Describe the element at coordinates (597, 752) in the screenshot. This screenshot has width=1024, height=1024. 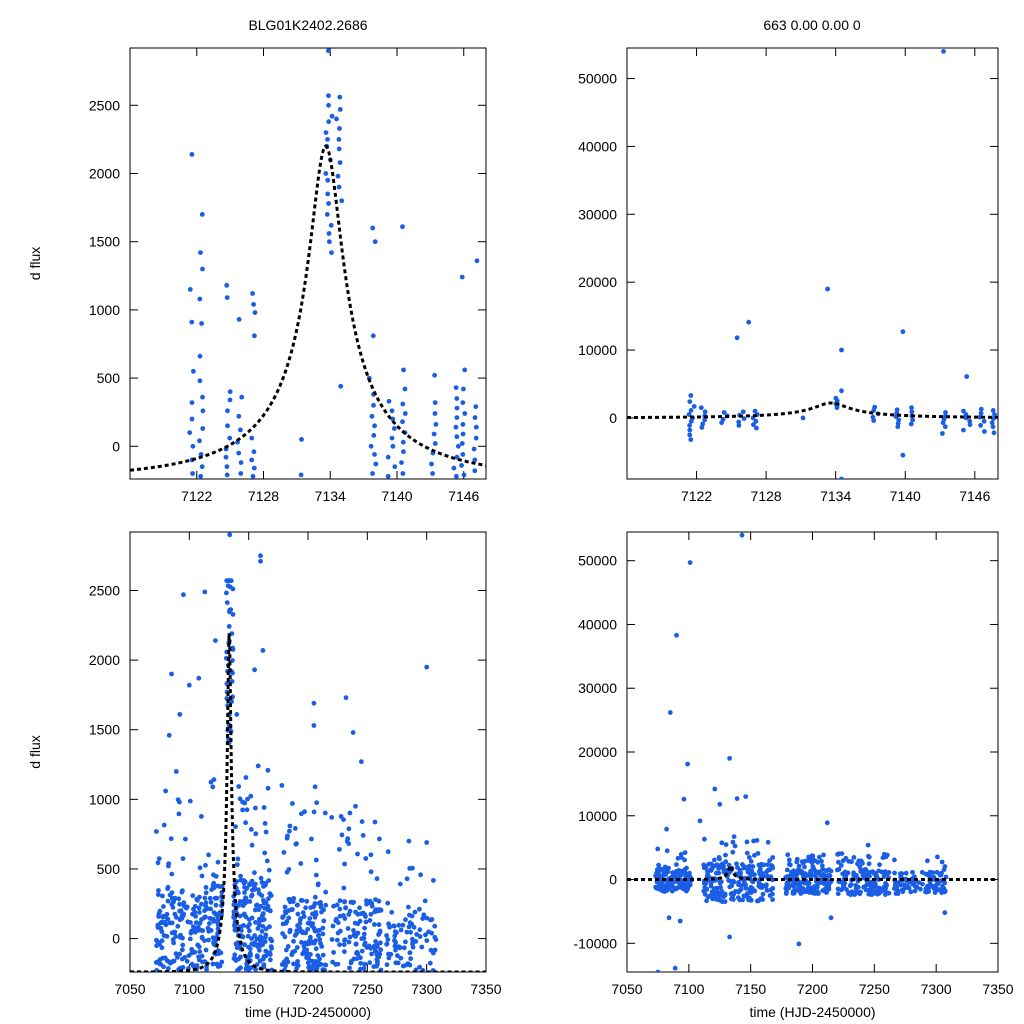
I see `y-tick-label: 20000` at that location.